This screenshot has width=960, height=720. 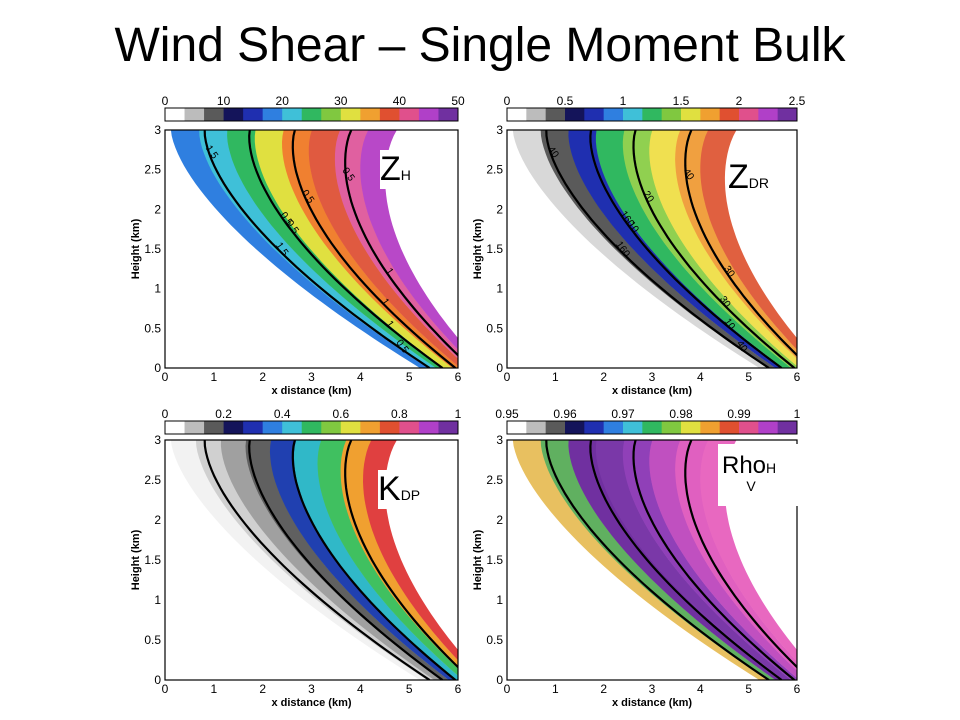 What do you see at coordinates (311, 703) in the screenshot?
I see `kdp-x-axis-label: x distance (km)` at bounding box center [311, 703].